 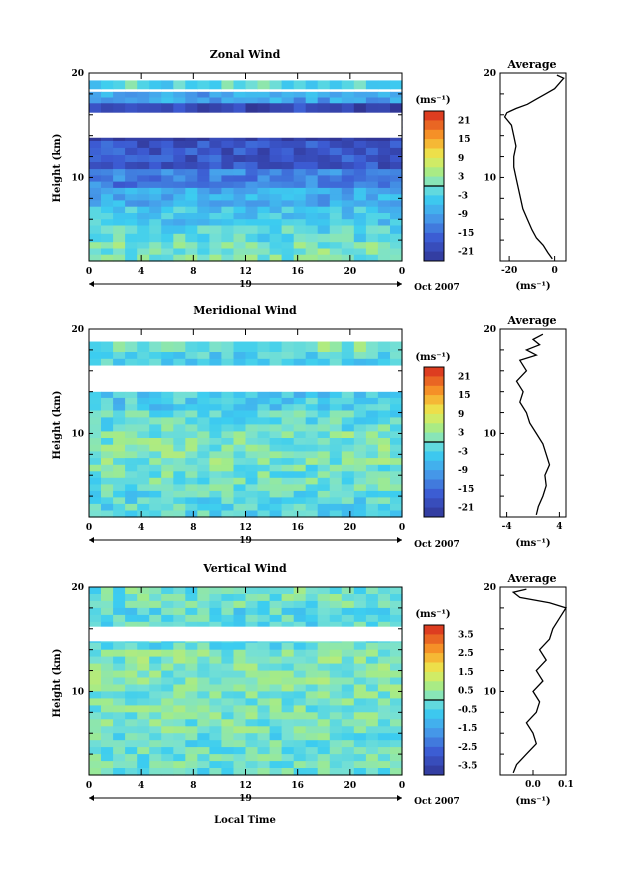 What do you see at coordinates (531, 578) in the screenshot?
I see `profile-title: Average` at bounding box center [531, 578].